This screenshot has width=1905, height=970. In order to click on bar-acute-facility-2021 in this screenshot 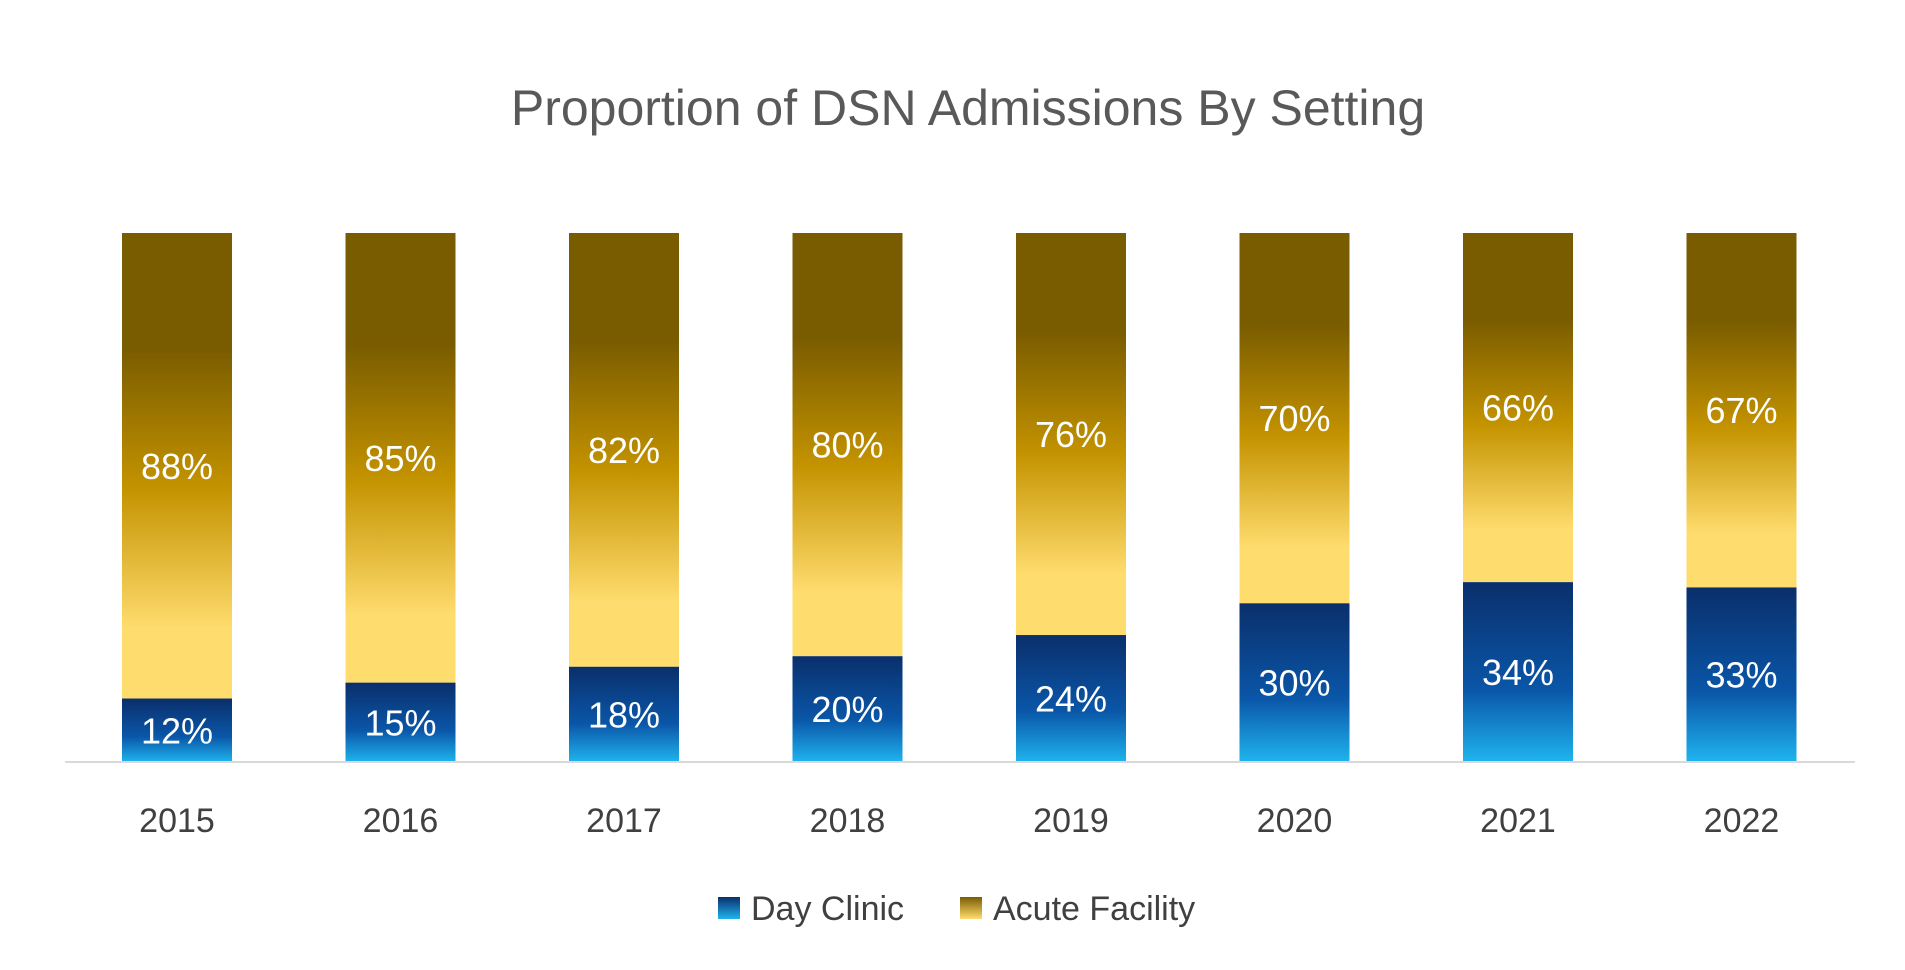, I will do `click(1518, 408)`.